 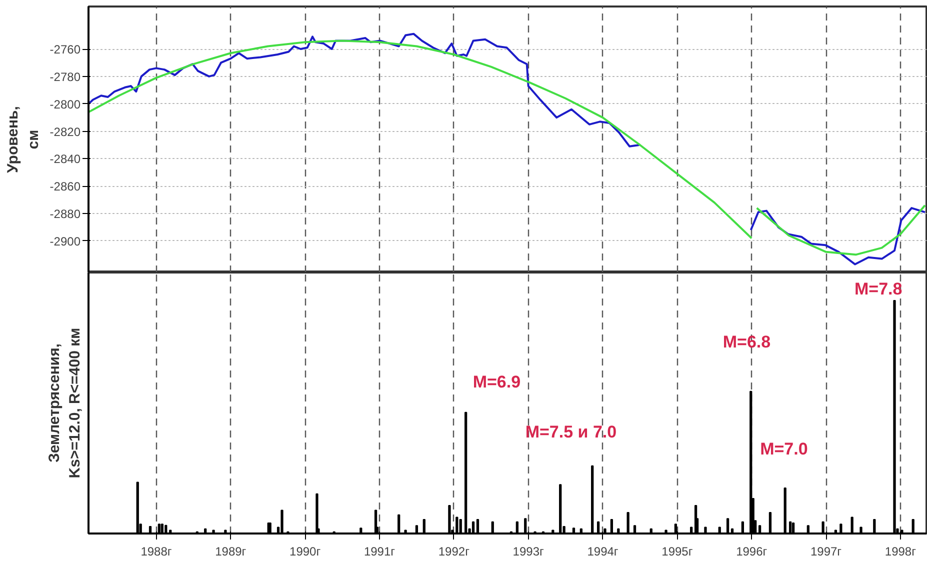 What do you see at coordinates (571, 432) in the screenshot?
I see `annotation: M=7.5 и 7.0` at bounding box center [571, 432].